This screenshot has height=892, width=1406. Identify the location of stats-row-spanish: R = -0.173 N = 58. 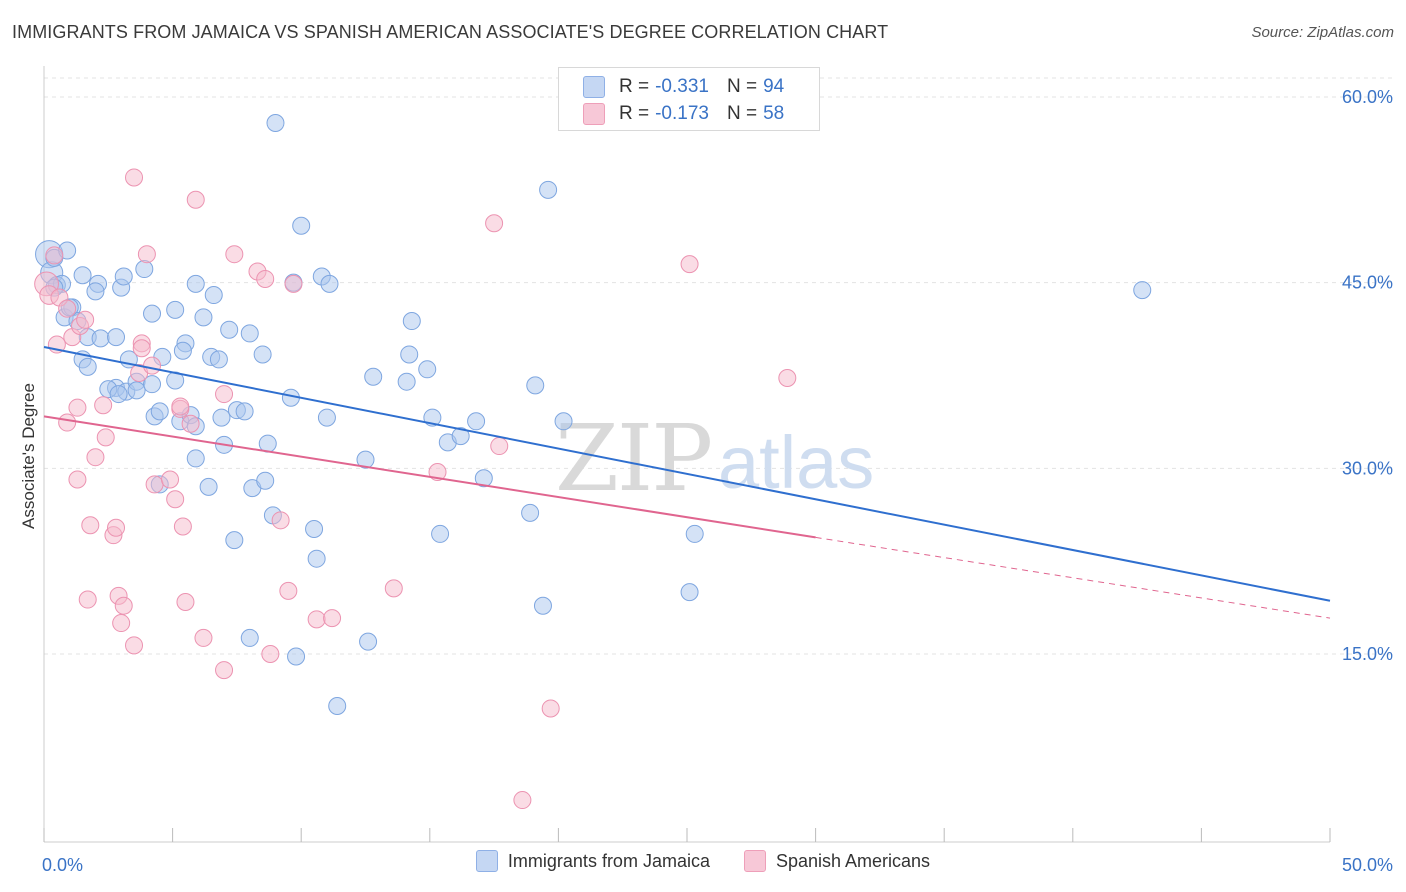
(684, 114).